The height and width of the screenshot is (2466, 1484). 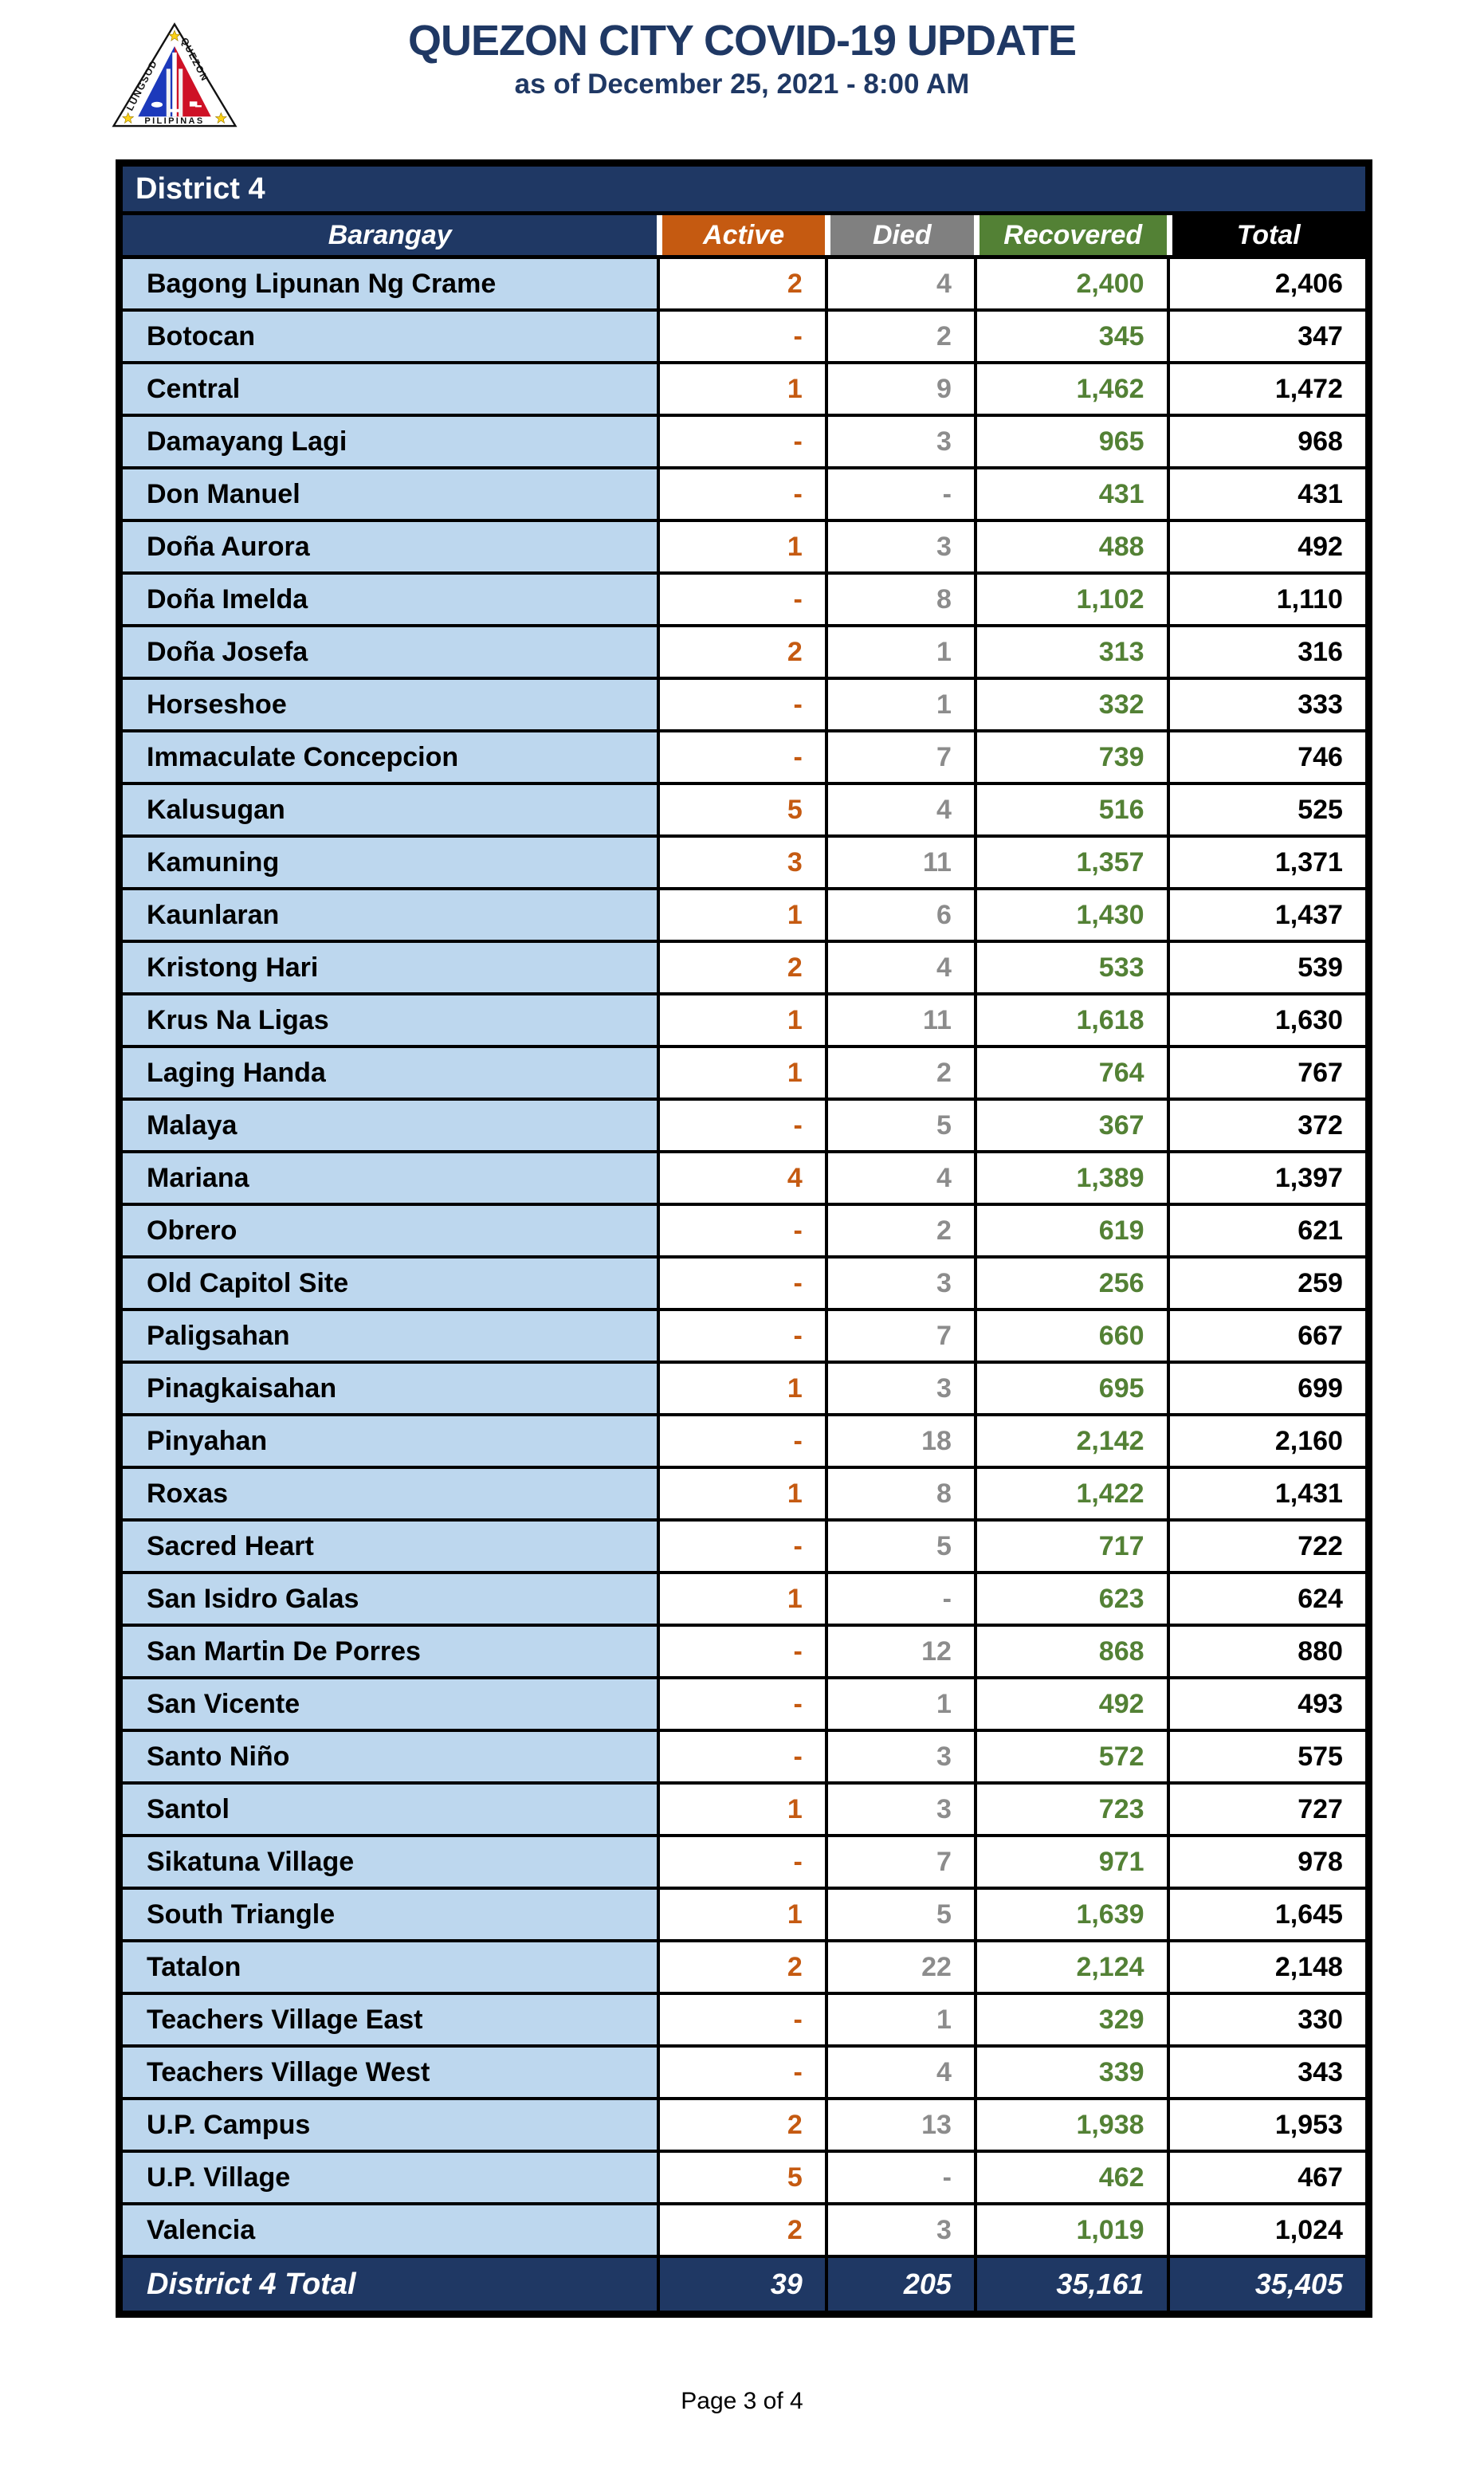 I want to click on total-count-cell: 699, so click(x=1265, y=1388).